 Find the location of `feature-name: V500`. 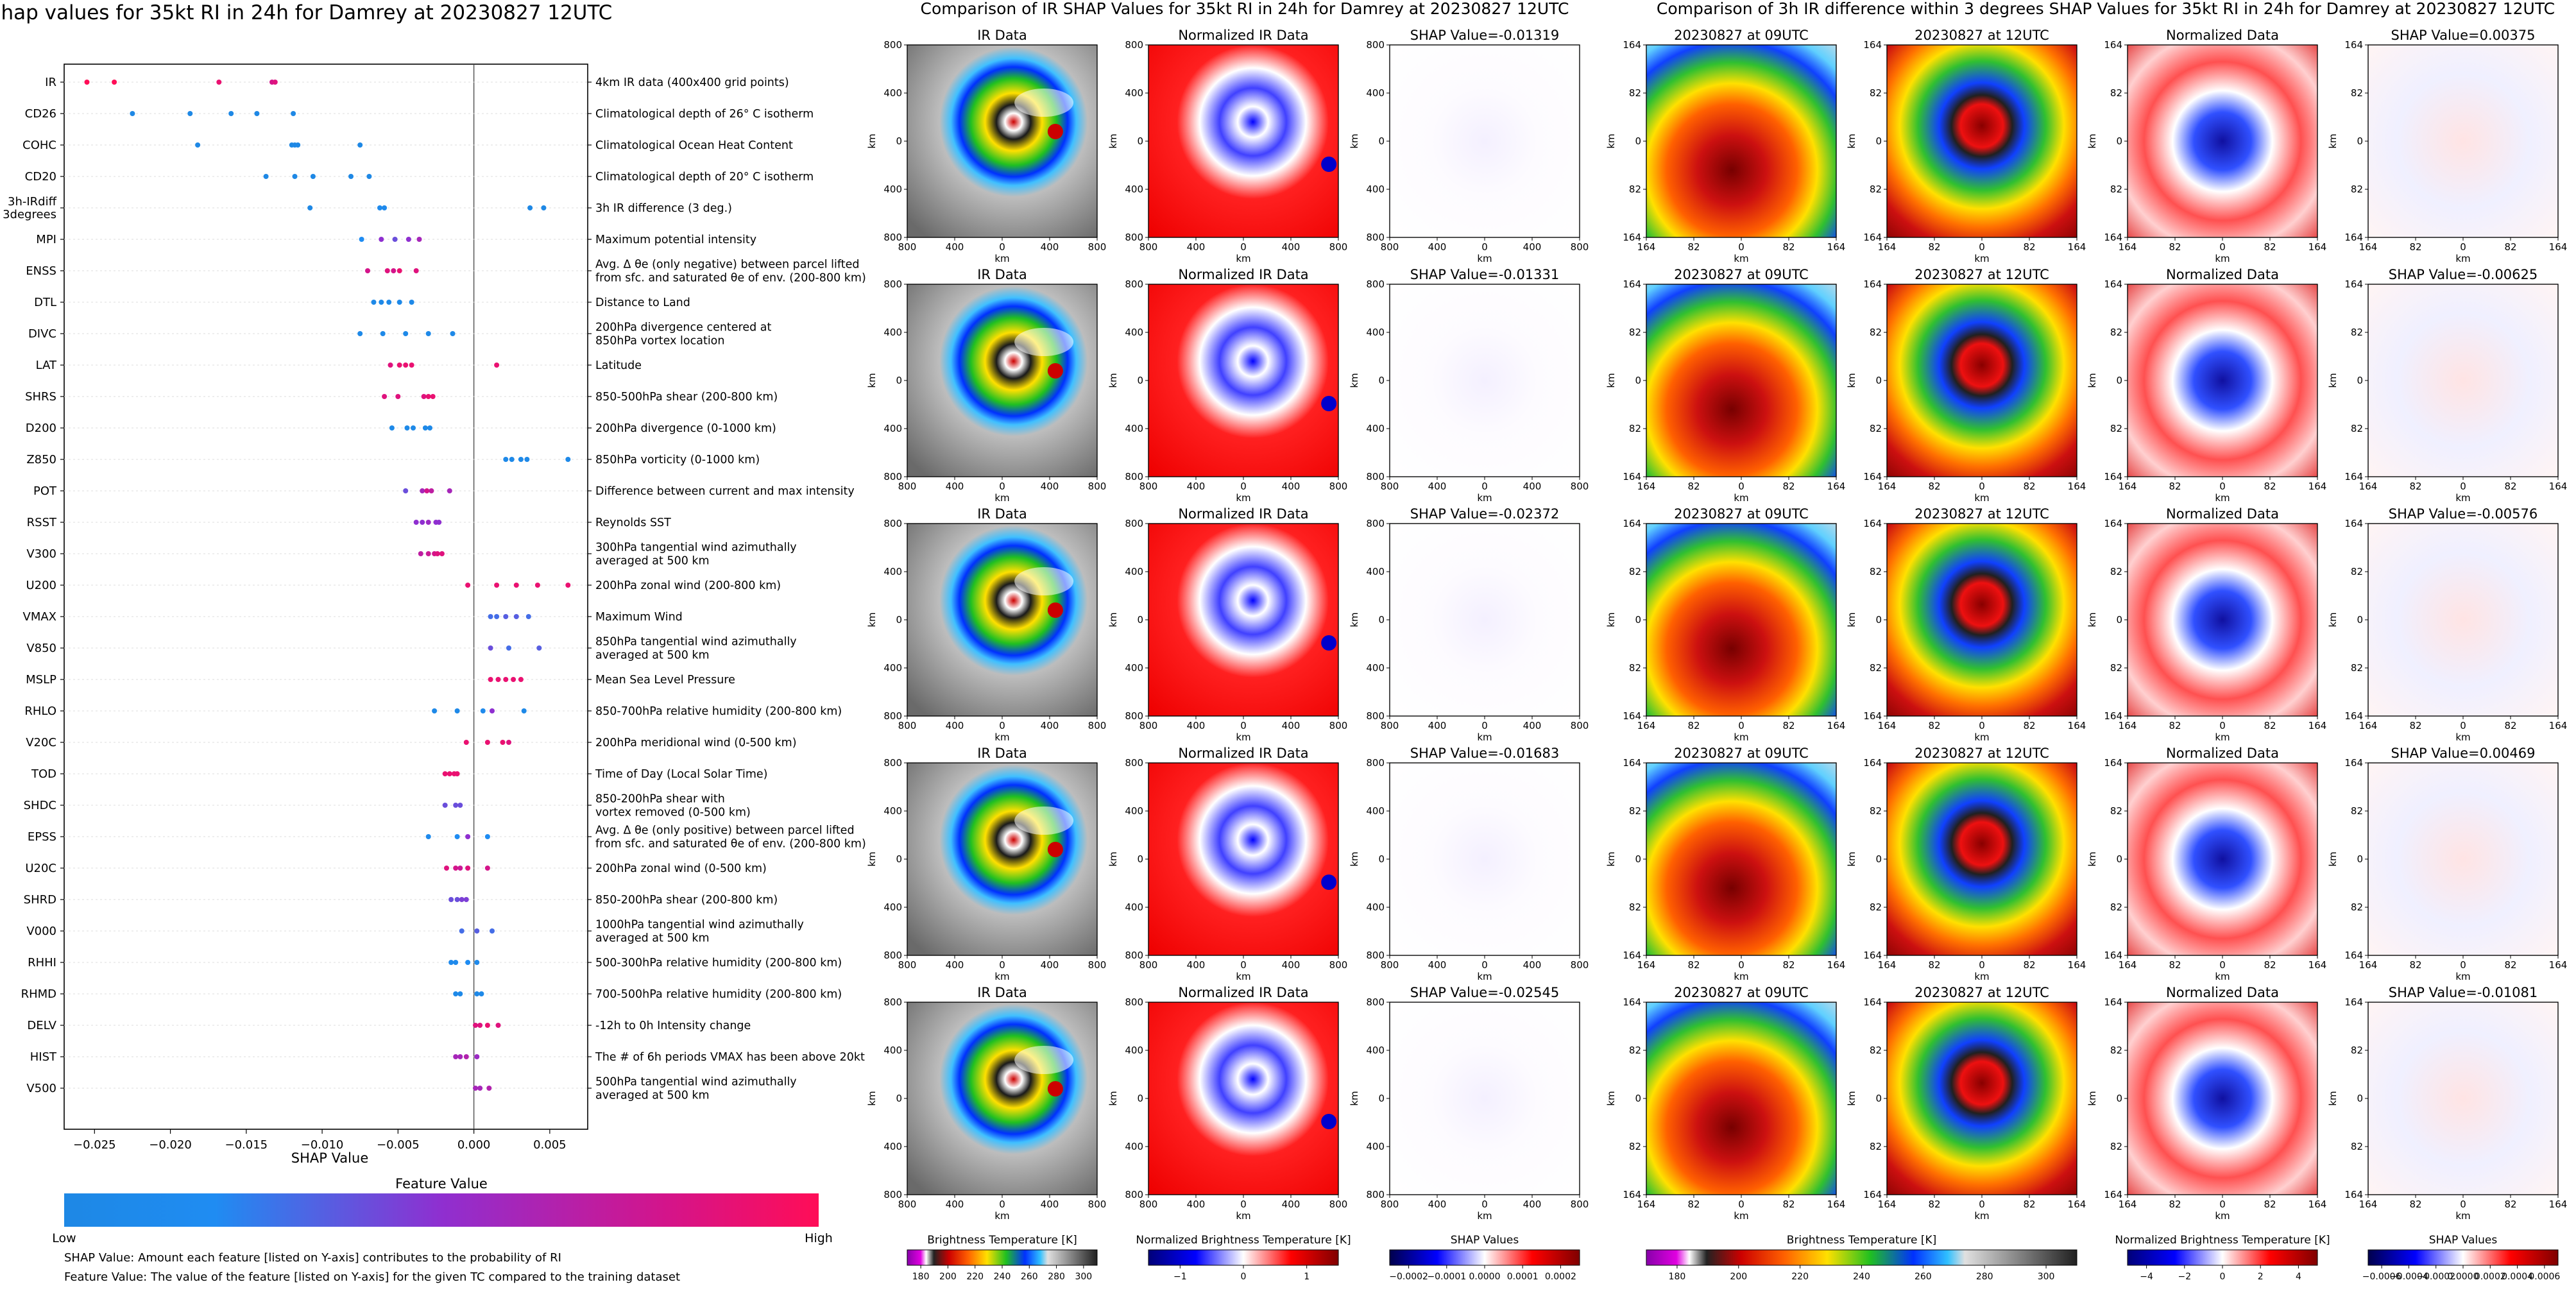

feature-name: V500 is located at coordinates (41, 1088).